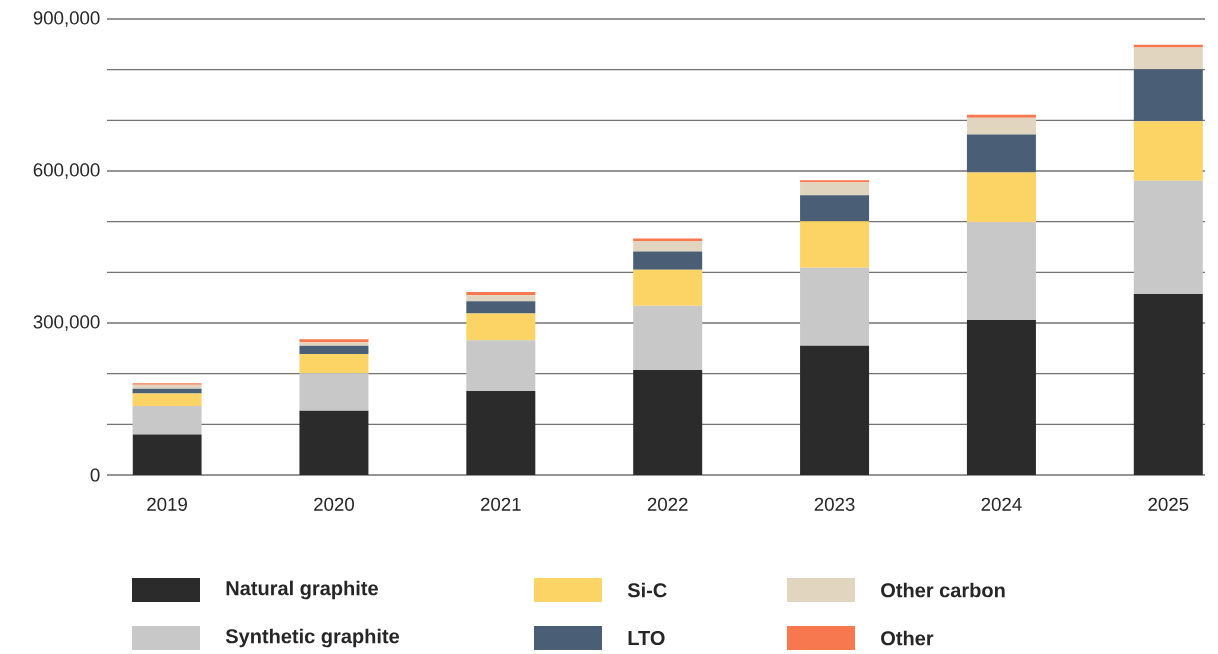 The width and height of the screenshot is (1218, 654). I want to click on legend-label: Other, so click(907, 638).